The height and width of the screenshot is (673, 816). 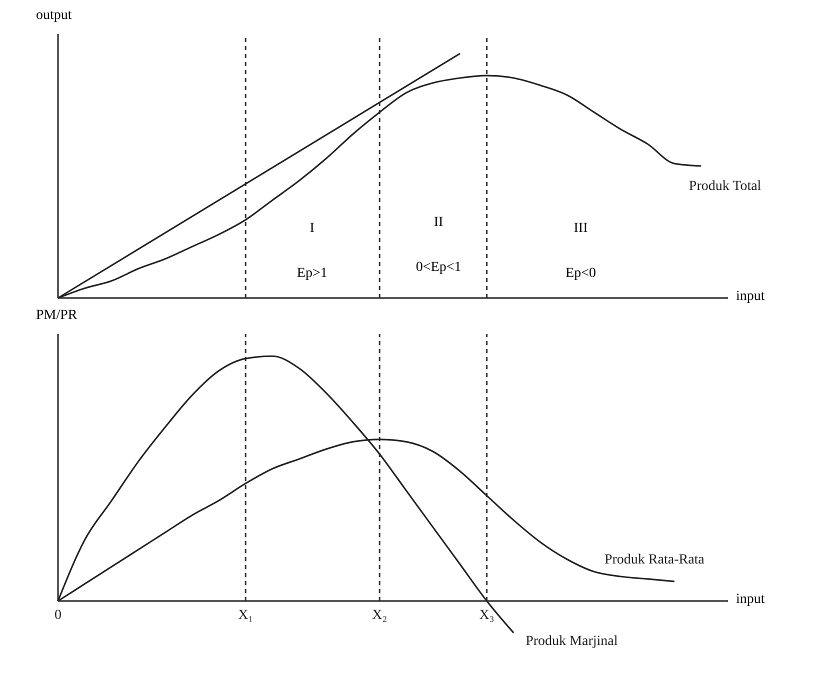 What do you see at coordinates (54, 16) in the screenshot?
I see `y-axis-title: output` at bounding box center [54, 16].